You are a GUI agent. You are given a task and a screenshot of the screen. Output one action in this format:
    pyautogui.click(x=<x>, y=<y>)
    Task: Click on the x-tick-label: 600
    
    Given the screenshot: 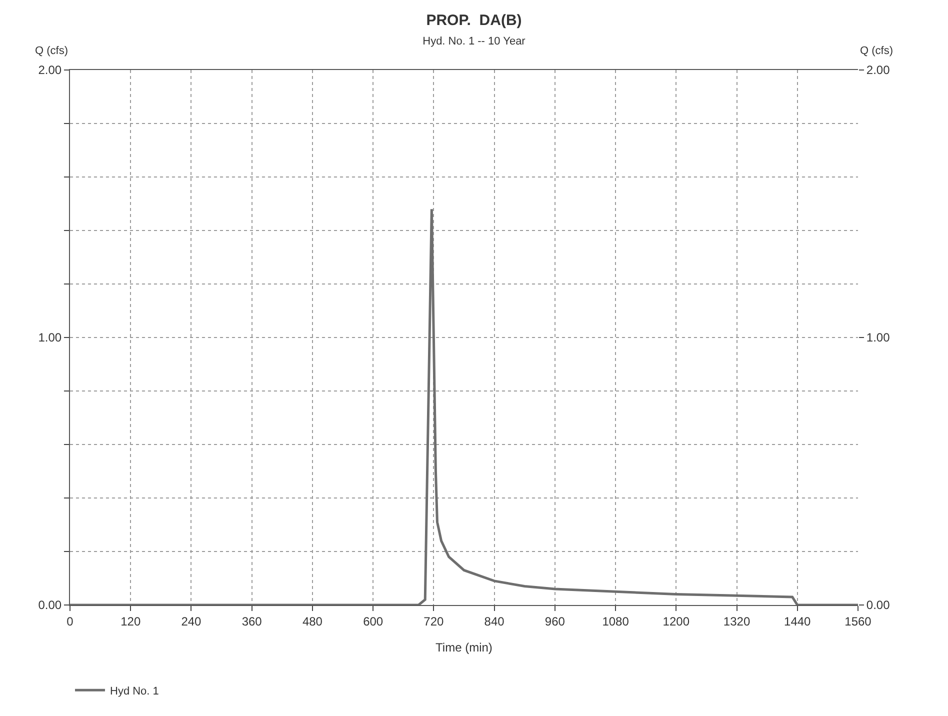 What is the action you would take?
    pyautogui.click(x=373, y=621)
    